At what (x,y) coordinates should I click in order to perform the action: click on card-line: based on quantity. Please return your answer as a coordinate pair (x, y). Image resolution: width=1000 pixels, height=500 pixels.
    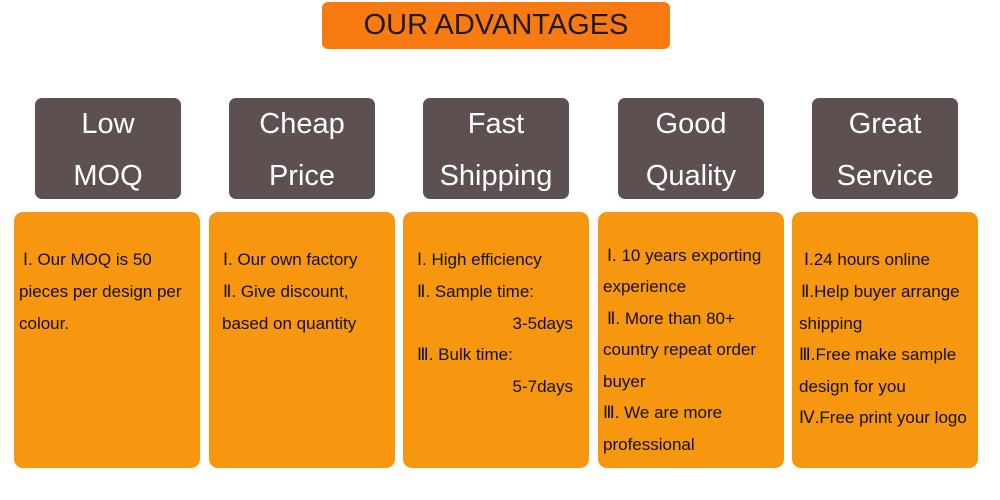
    Looking at the image, I should click on (289, 323).